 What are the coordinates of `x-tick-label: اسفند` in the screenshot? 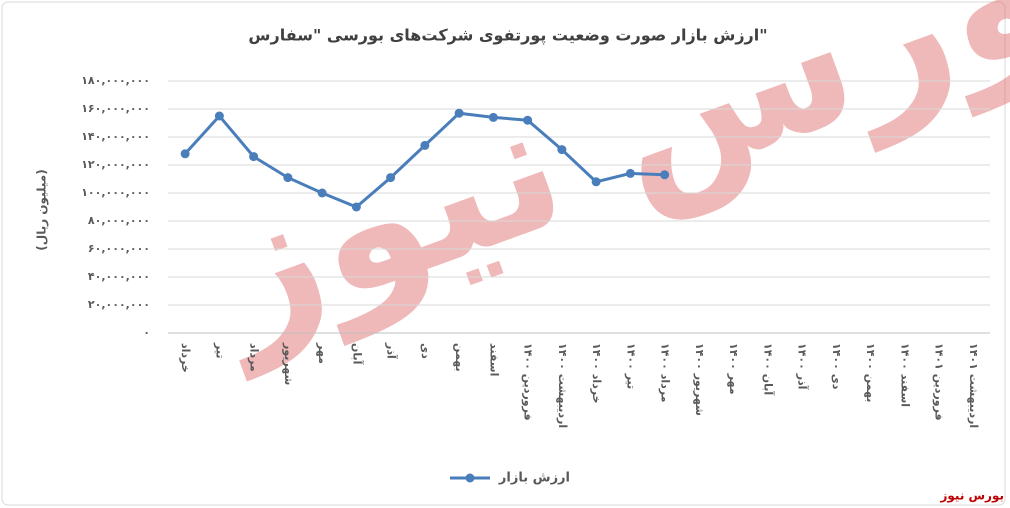 It's located at (493, 359).